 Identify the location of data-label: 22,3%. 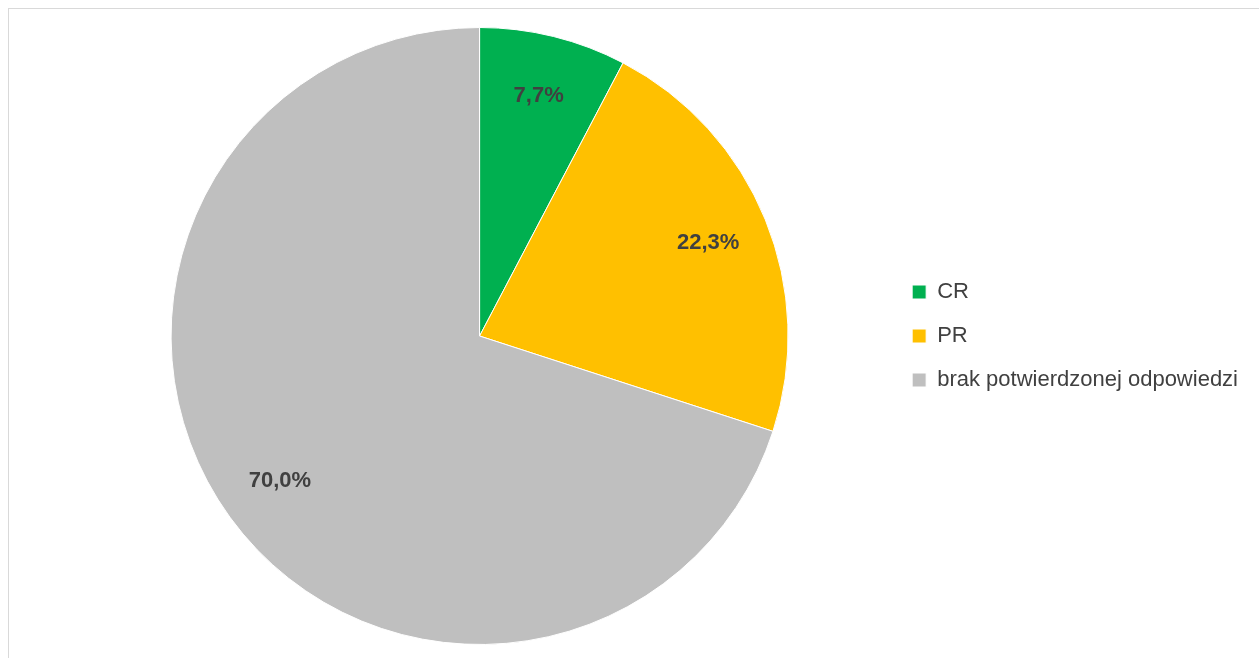
(708, 242).